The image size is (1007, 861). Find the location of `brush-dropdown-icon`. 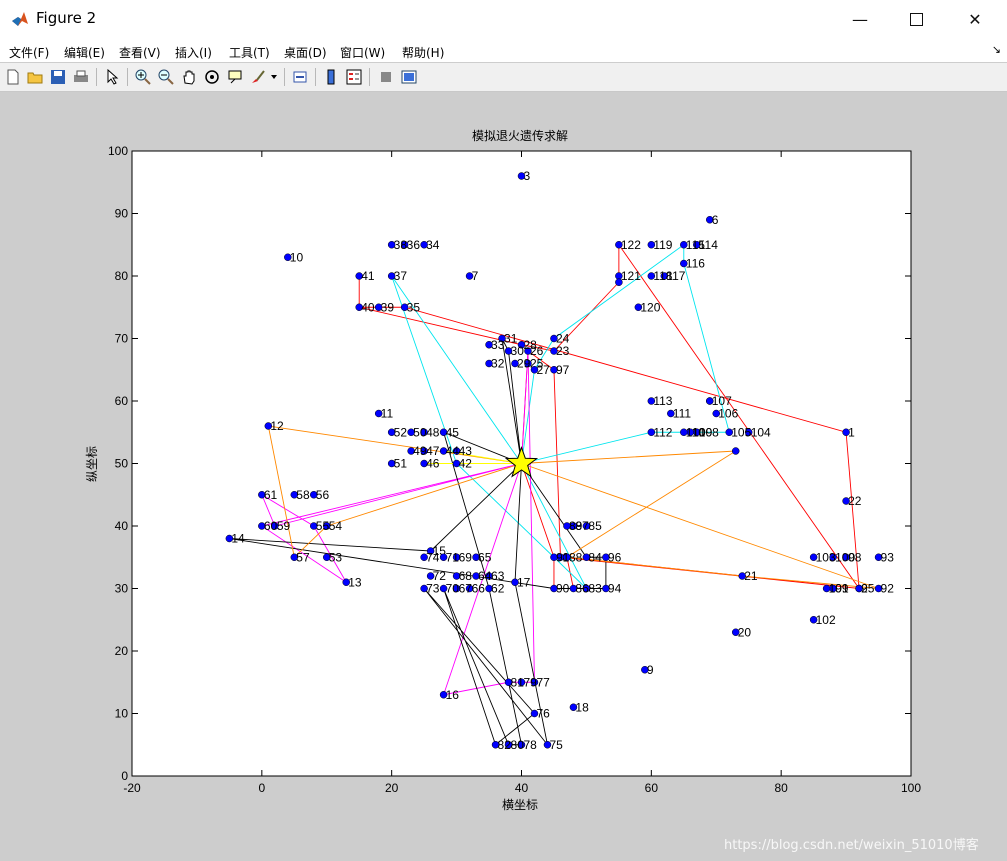

brush-dropdown-icon is located at coordinates (274, 77).